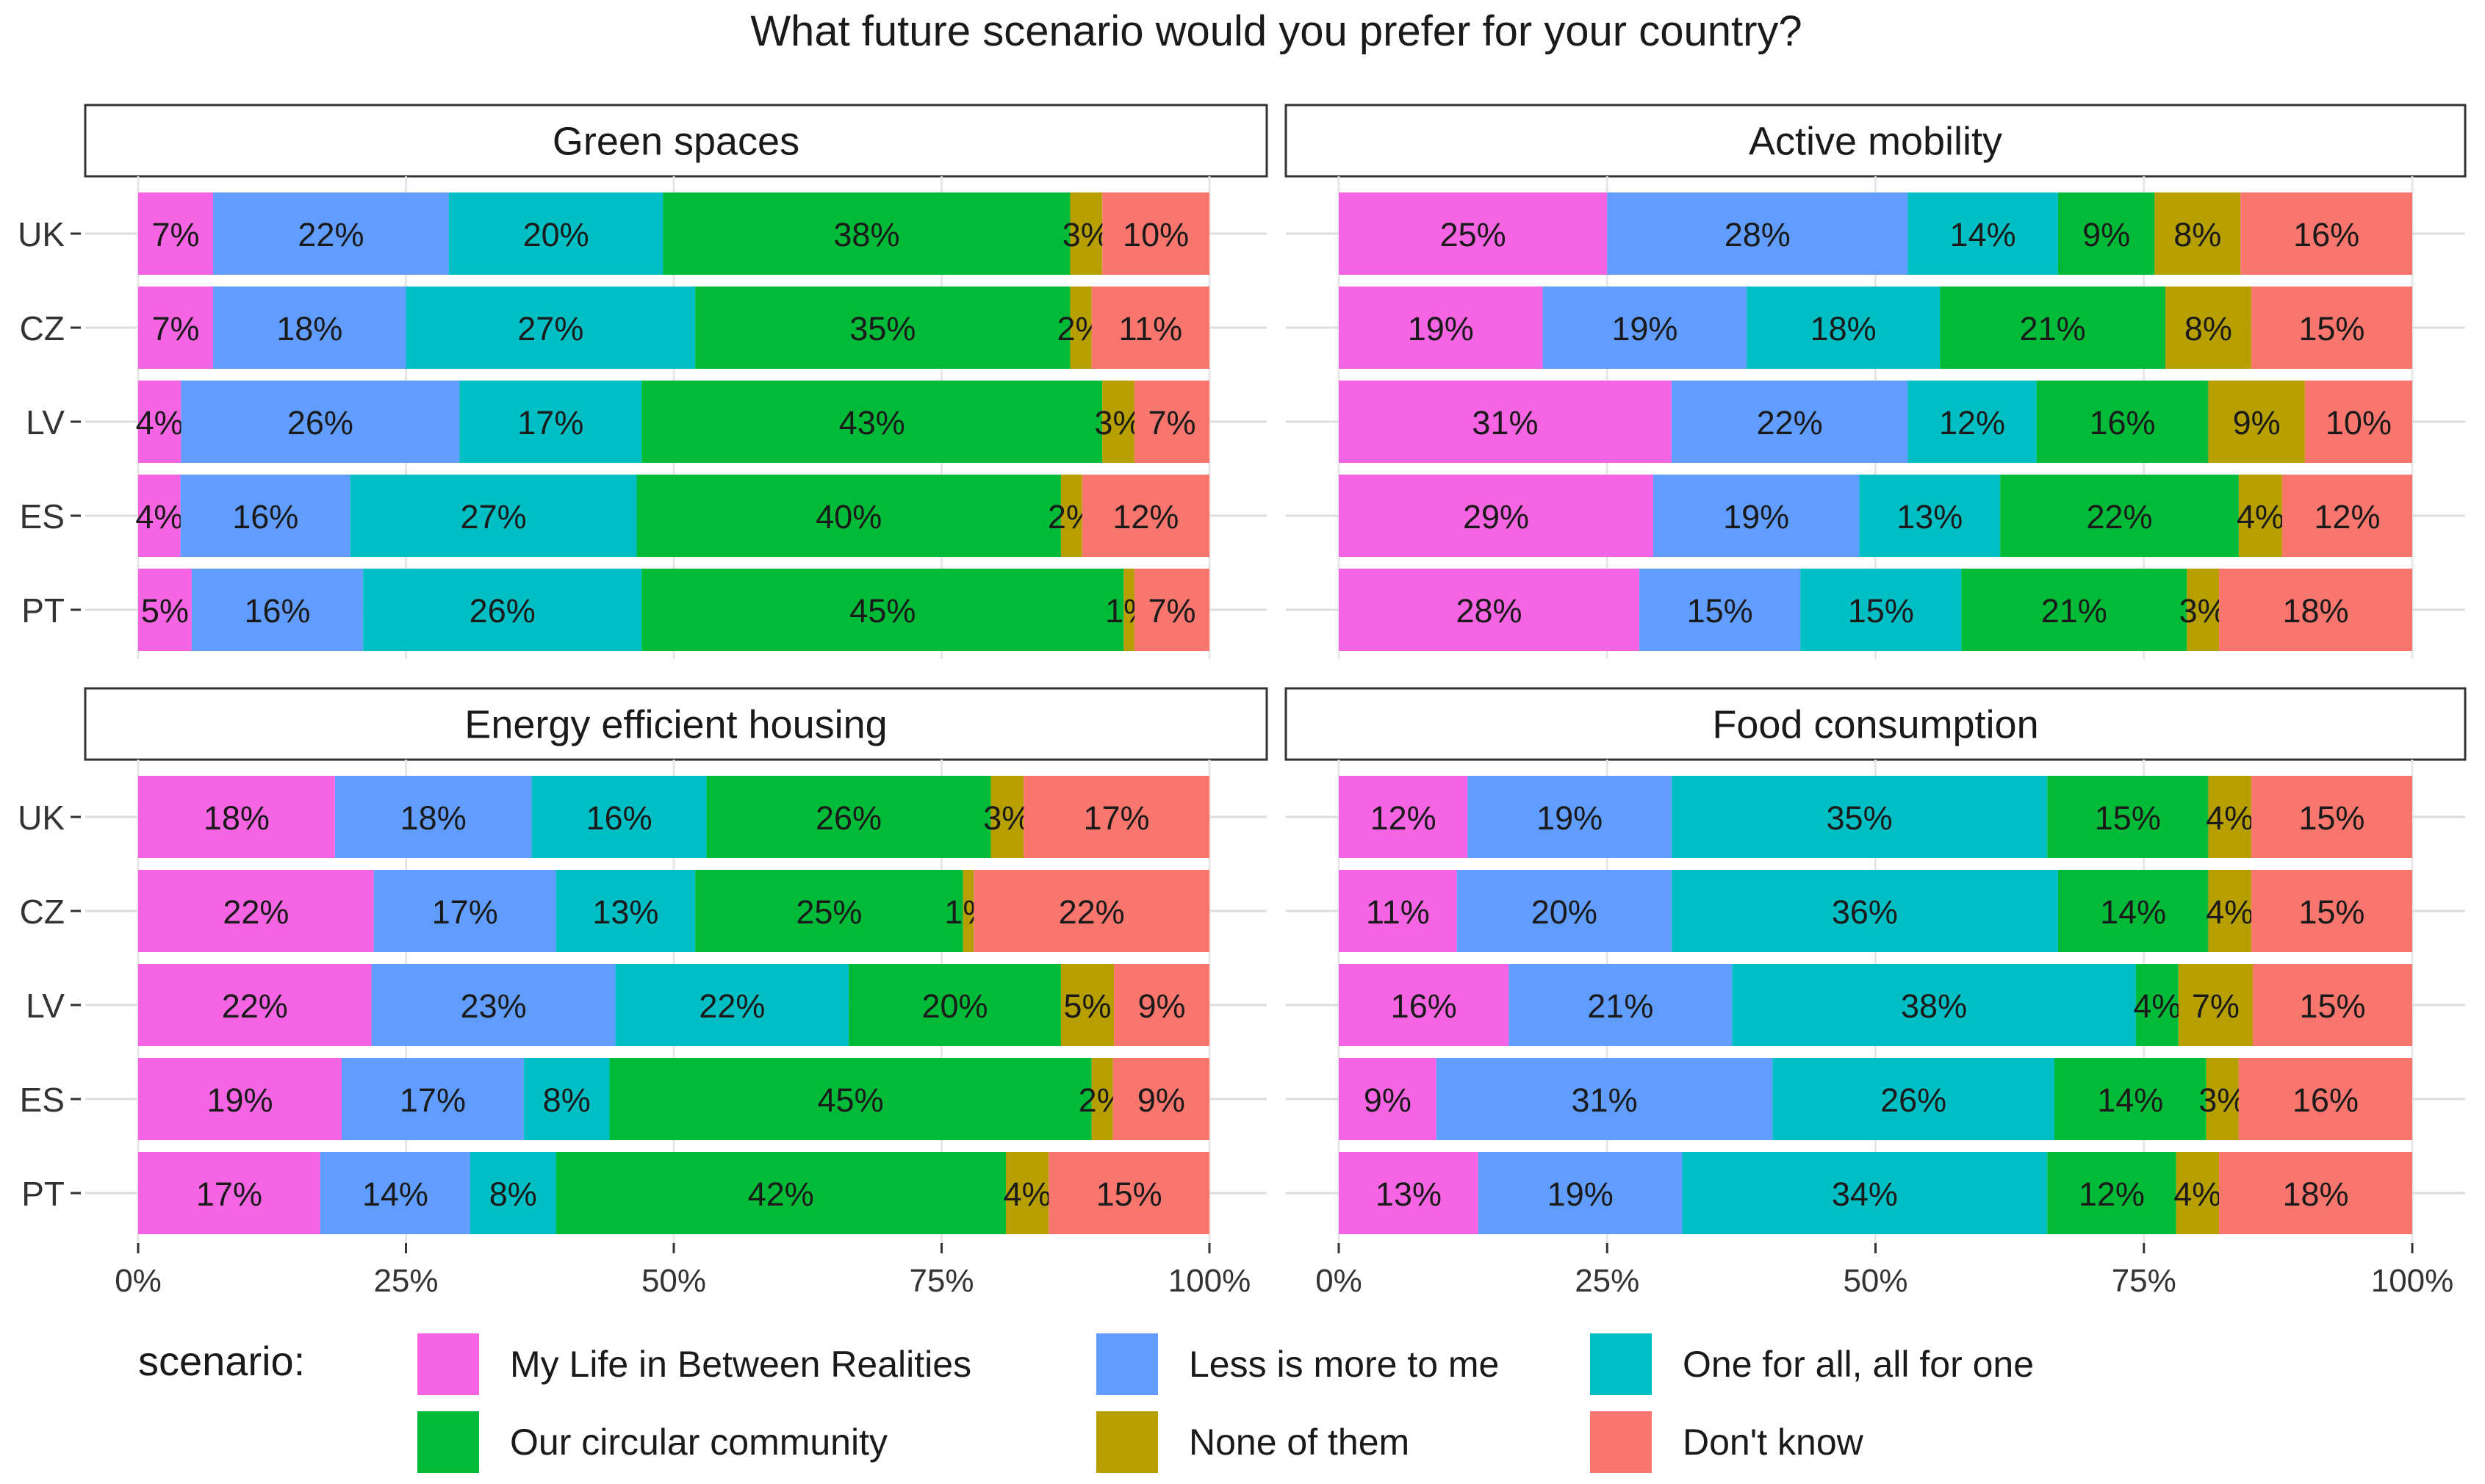  I want to click on data-label: 3%, so click(2203, 611).